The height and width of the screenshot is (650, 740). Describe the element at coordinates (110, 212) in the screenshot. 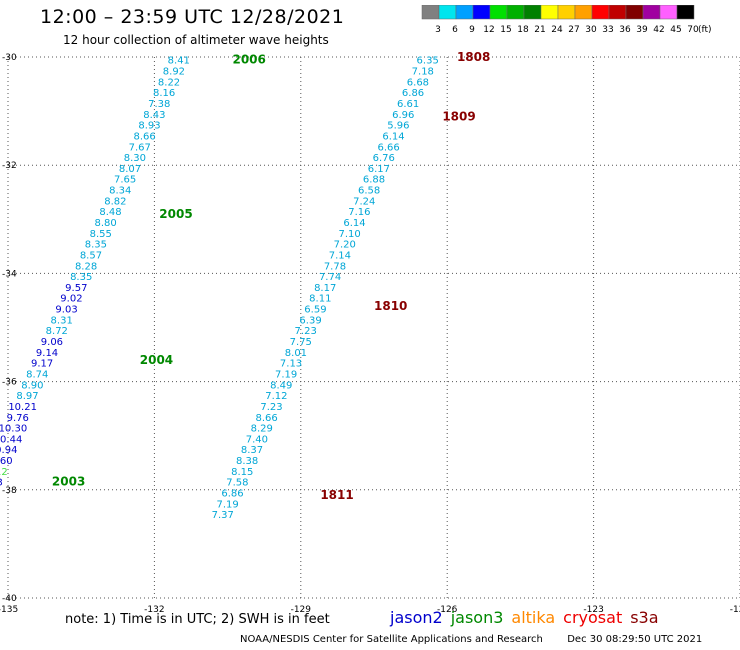

I see `swh-value-label: 8.48` at that location.